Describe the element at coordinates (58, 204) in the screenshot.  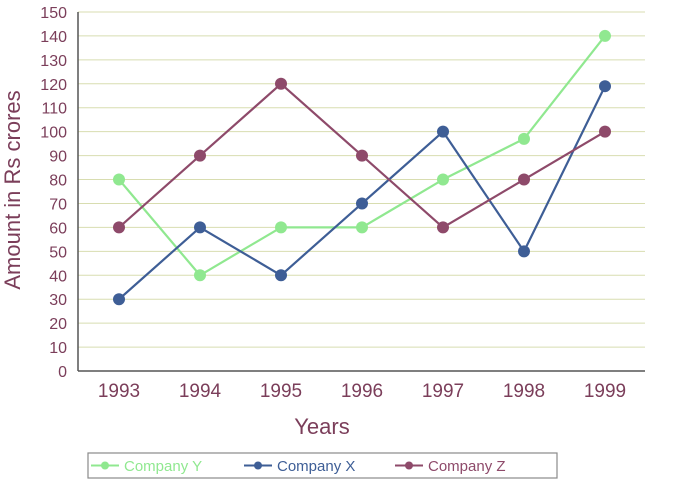
I see `y-tick-label: 70` at that location.